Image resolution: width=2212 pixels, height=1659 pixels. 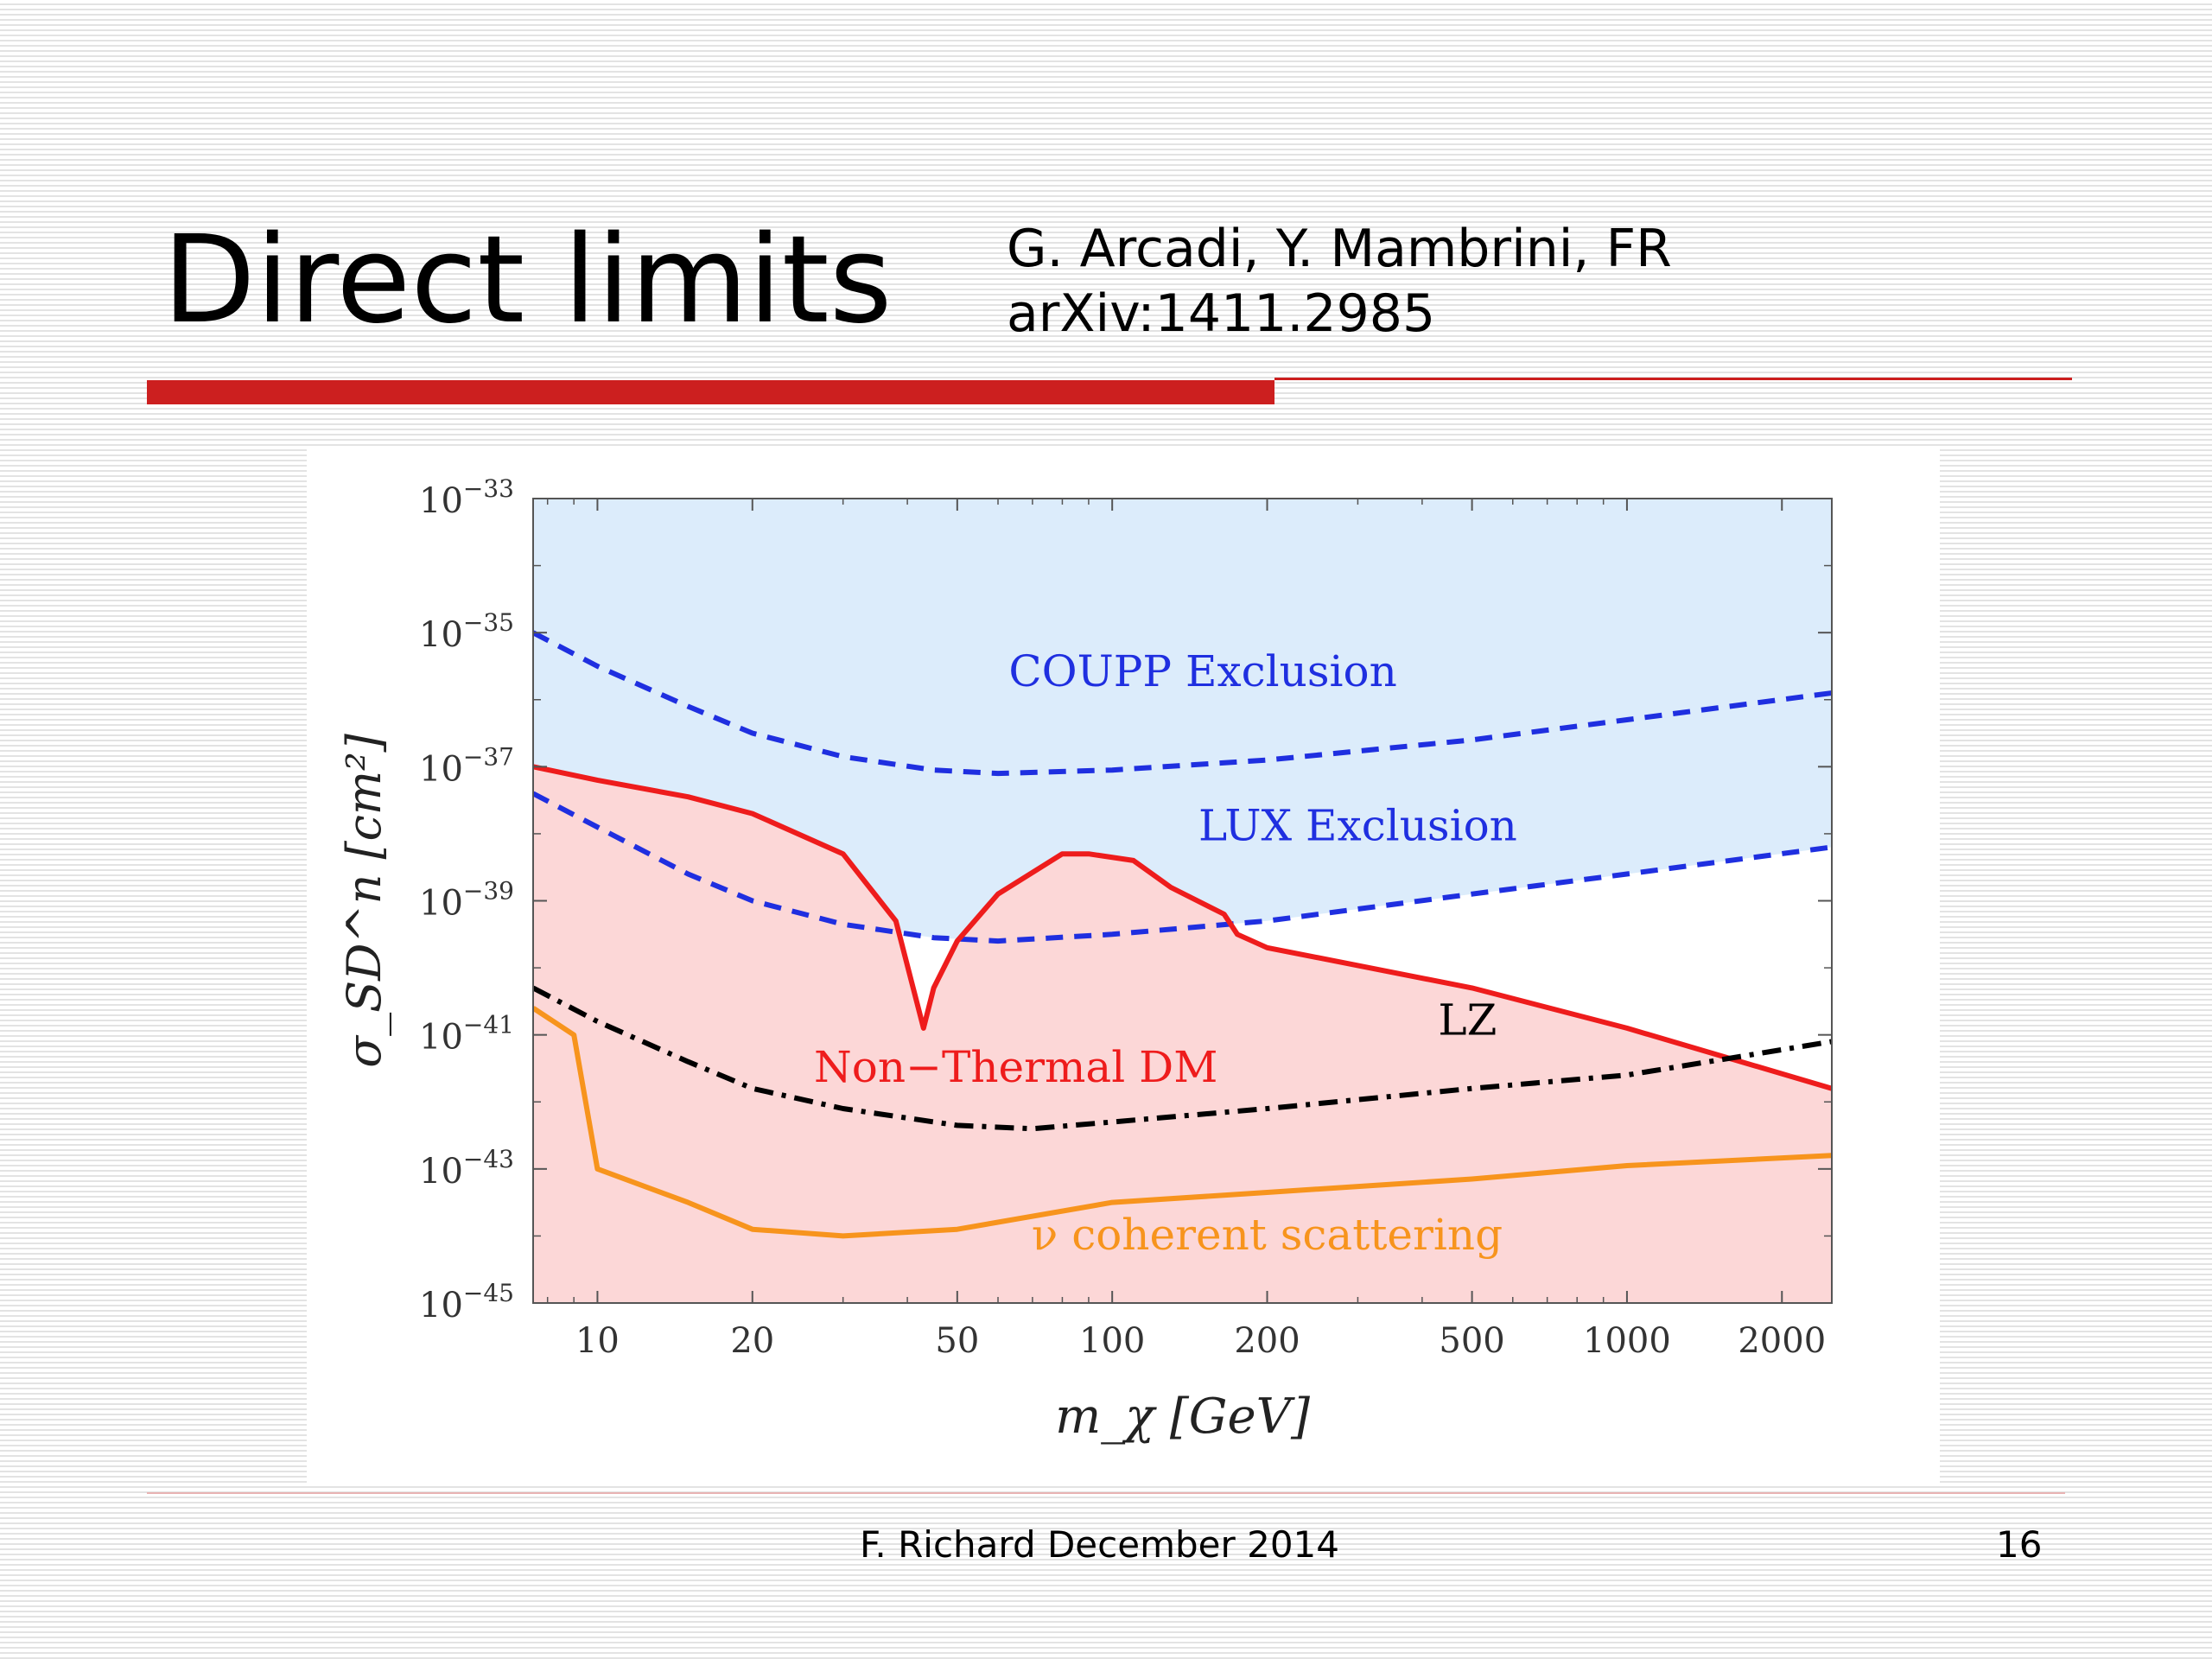 I want to click on y-tick-label: 10−39, so click(x=466, y=901).